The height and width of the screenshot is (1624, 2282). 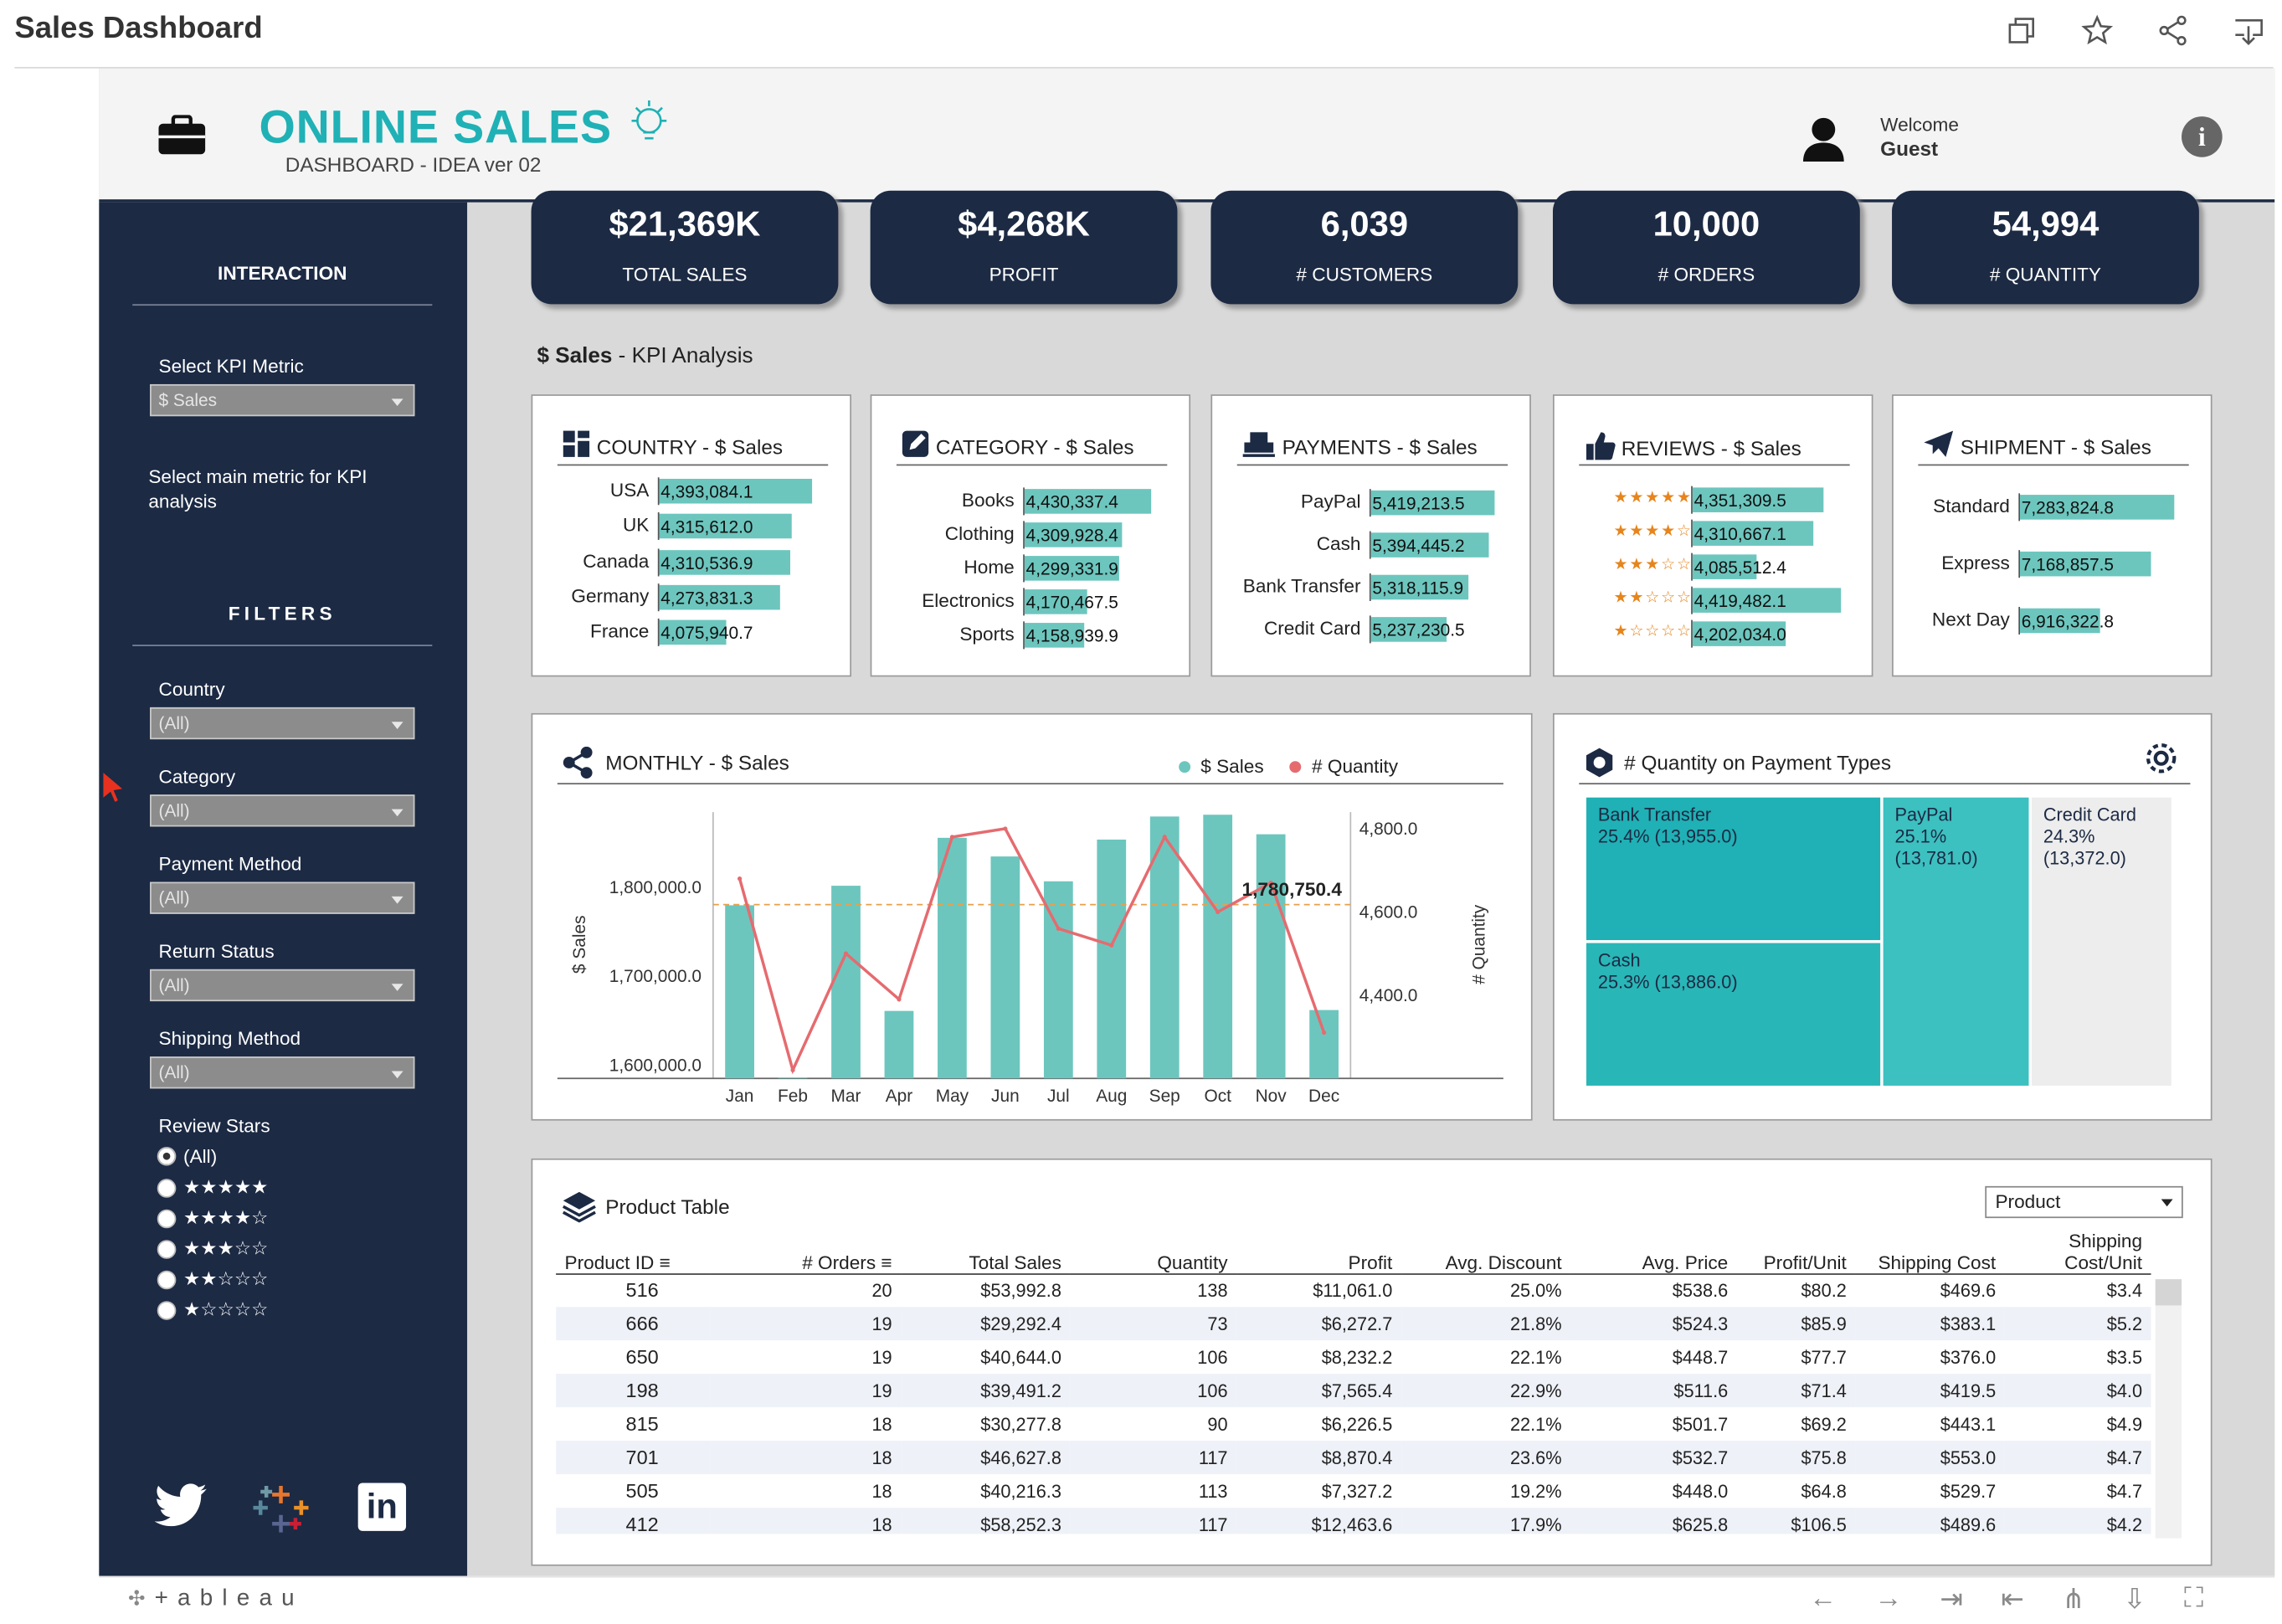 I want to click on review-option-1: ★☆☆☆☆, so click(x=212, y=1310).